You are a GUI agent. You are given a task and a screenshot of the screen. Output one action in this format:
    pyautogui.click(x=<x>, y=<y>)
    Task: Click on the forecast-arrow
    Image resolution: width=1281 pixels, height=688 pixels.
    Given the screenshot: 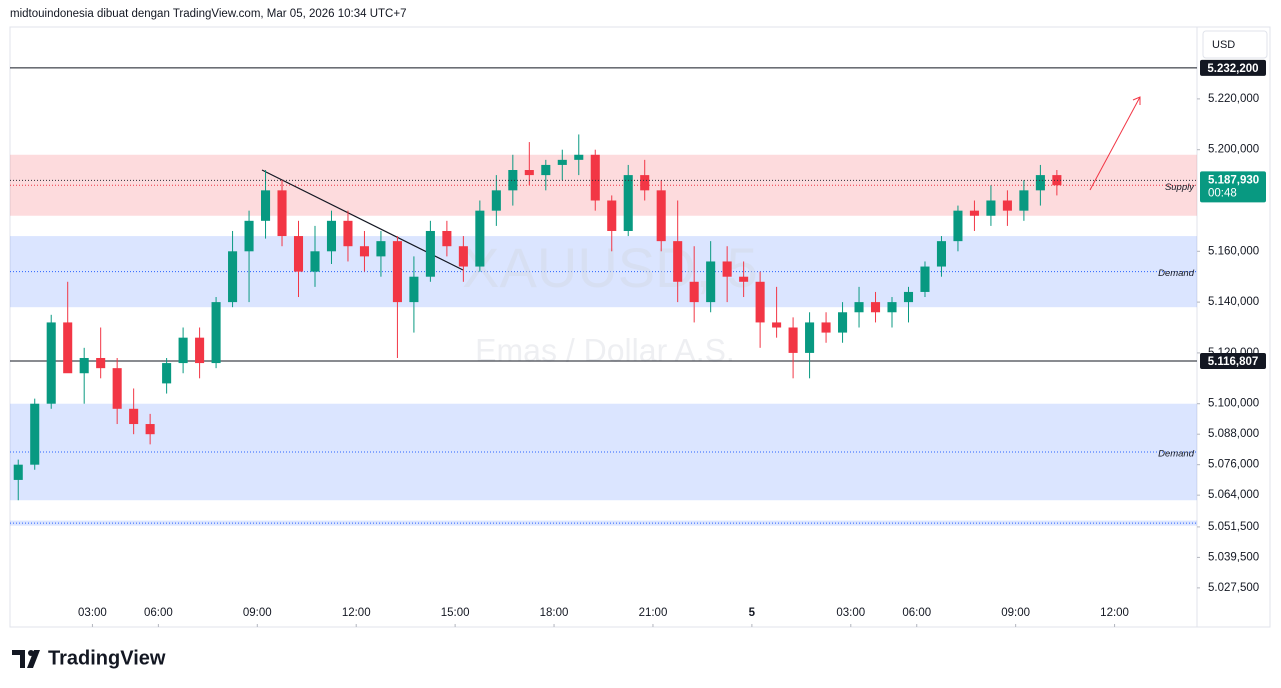 What is the action you would take?
    pyautogui.click(x=1115, y=143)
    